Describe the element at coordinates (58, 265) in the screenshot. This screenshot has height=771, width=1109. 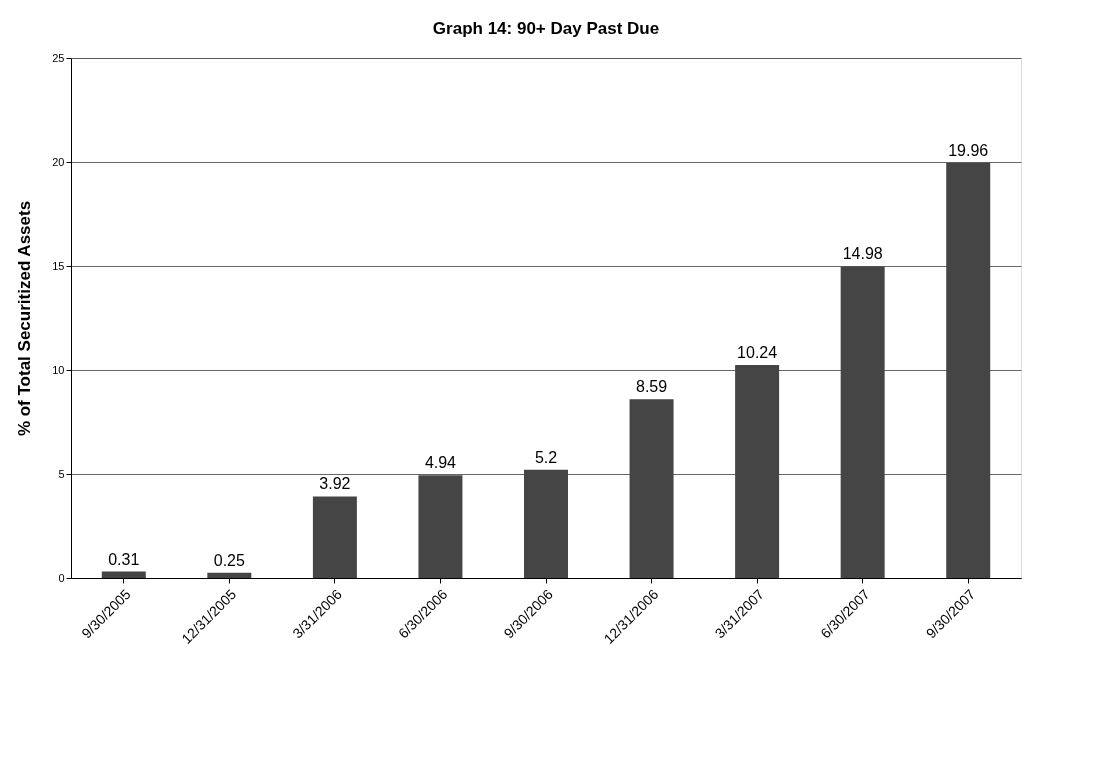
I see `y-tick-label: 15` at that location.